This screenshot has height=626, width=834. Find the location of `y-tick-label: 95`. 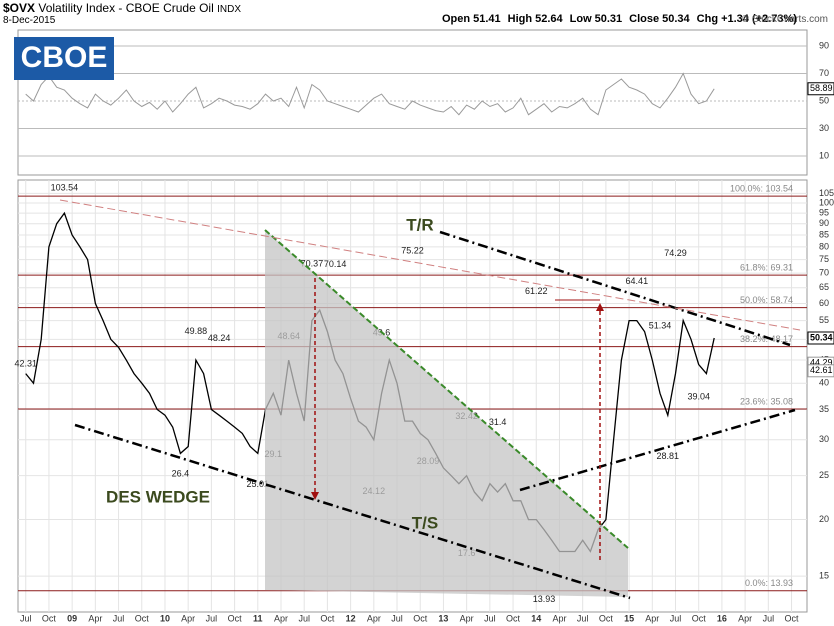

y-tick-label: 95 is located at coordinates (824, 212).